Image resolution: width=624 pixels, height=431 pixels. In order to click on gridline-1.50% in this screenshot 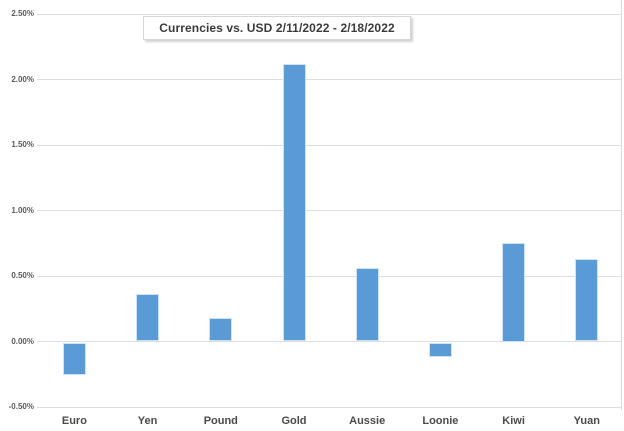, I will do `click(329, 145)`.